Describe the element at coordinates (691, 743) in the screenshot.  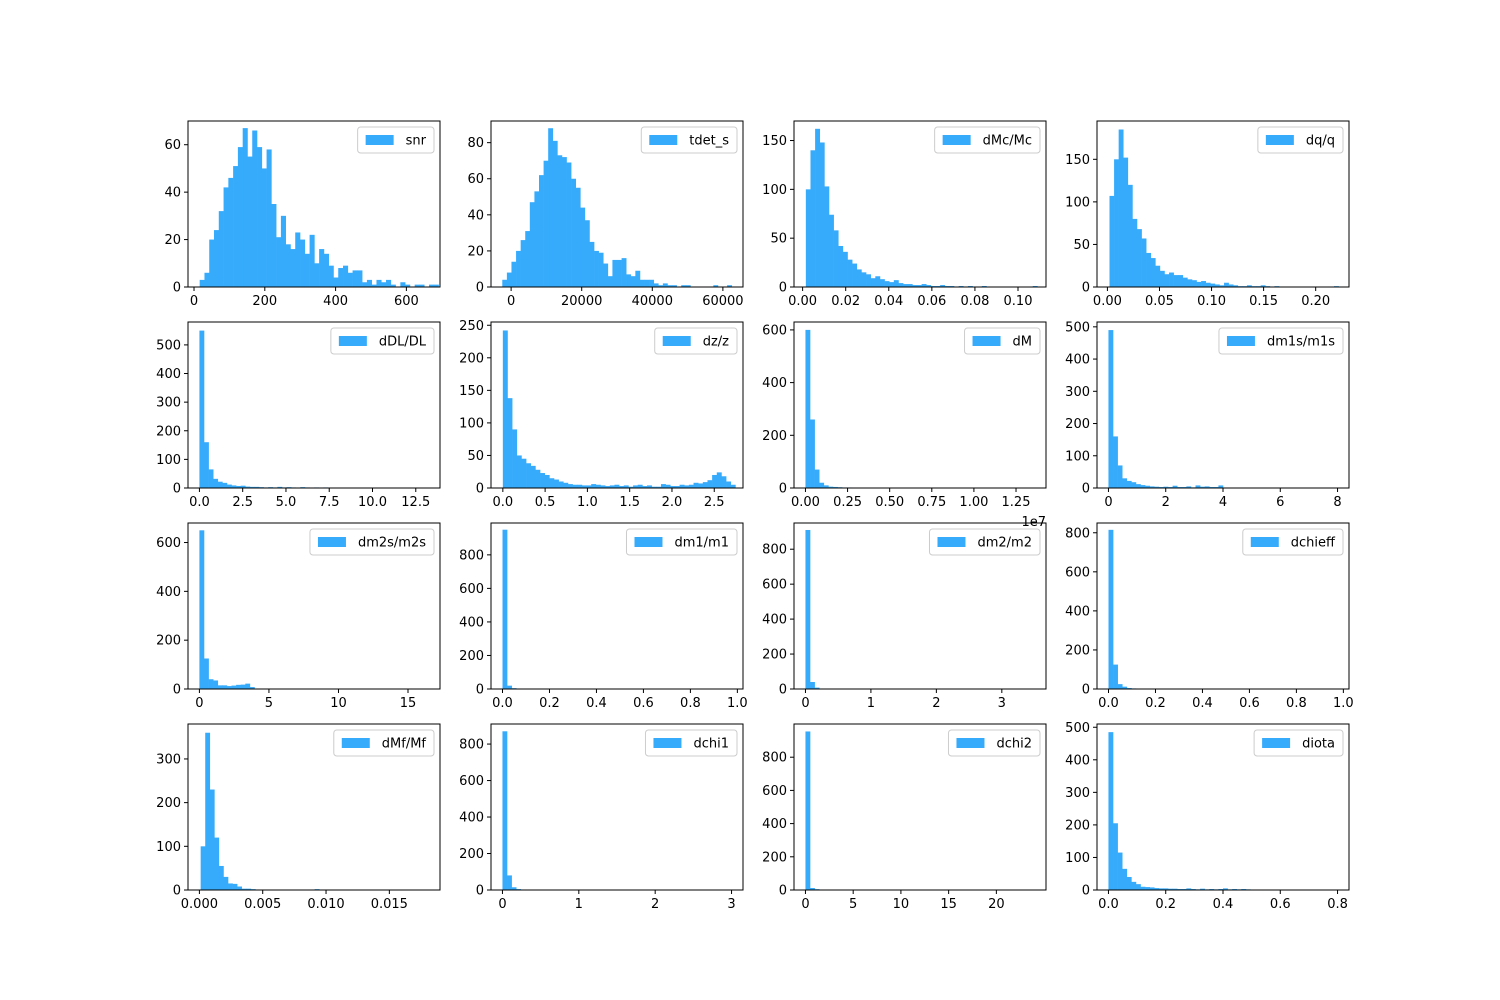
I see `legend: dchi1` at that location.